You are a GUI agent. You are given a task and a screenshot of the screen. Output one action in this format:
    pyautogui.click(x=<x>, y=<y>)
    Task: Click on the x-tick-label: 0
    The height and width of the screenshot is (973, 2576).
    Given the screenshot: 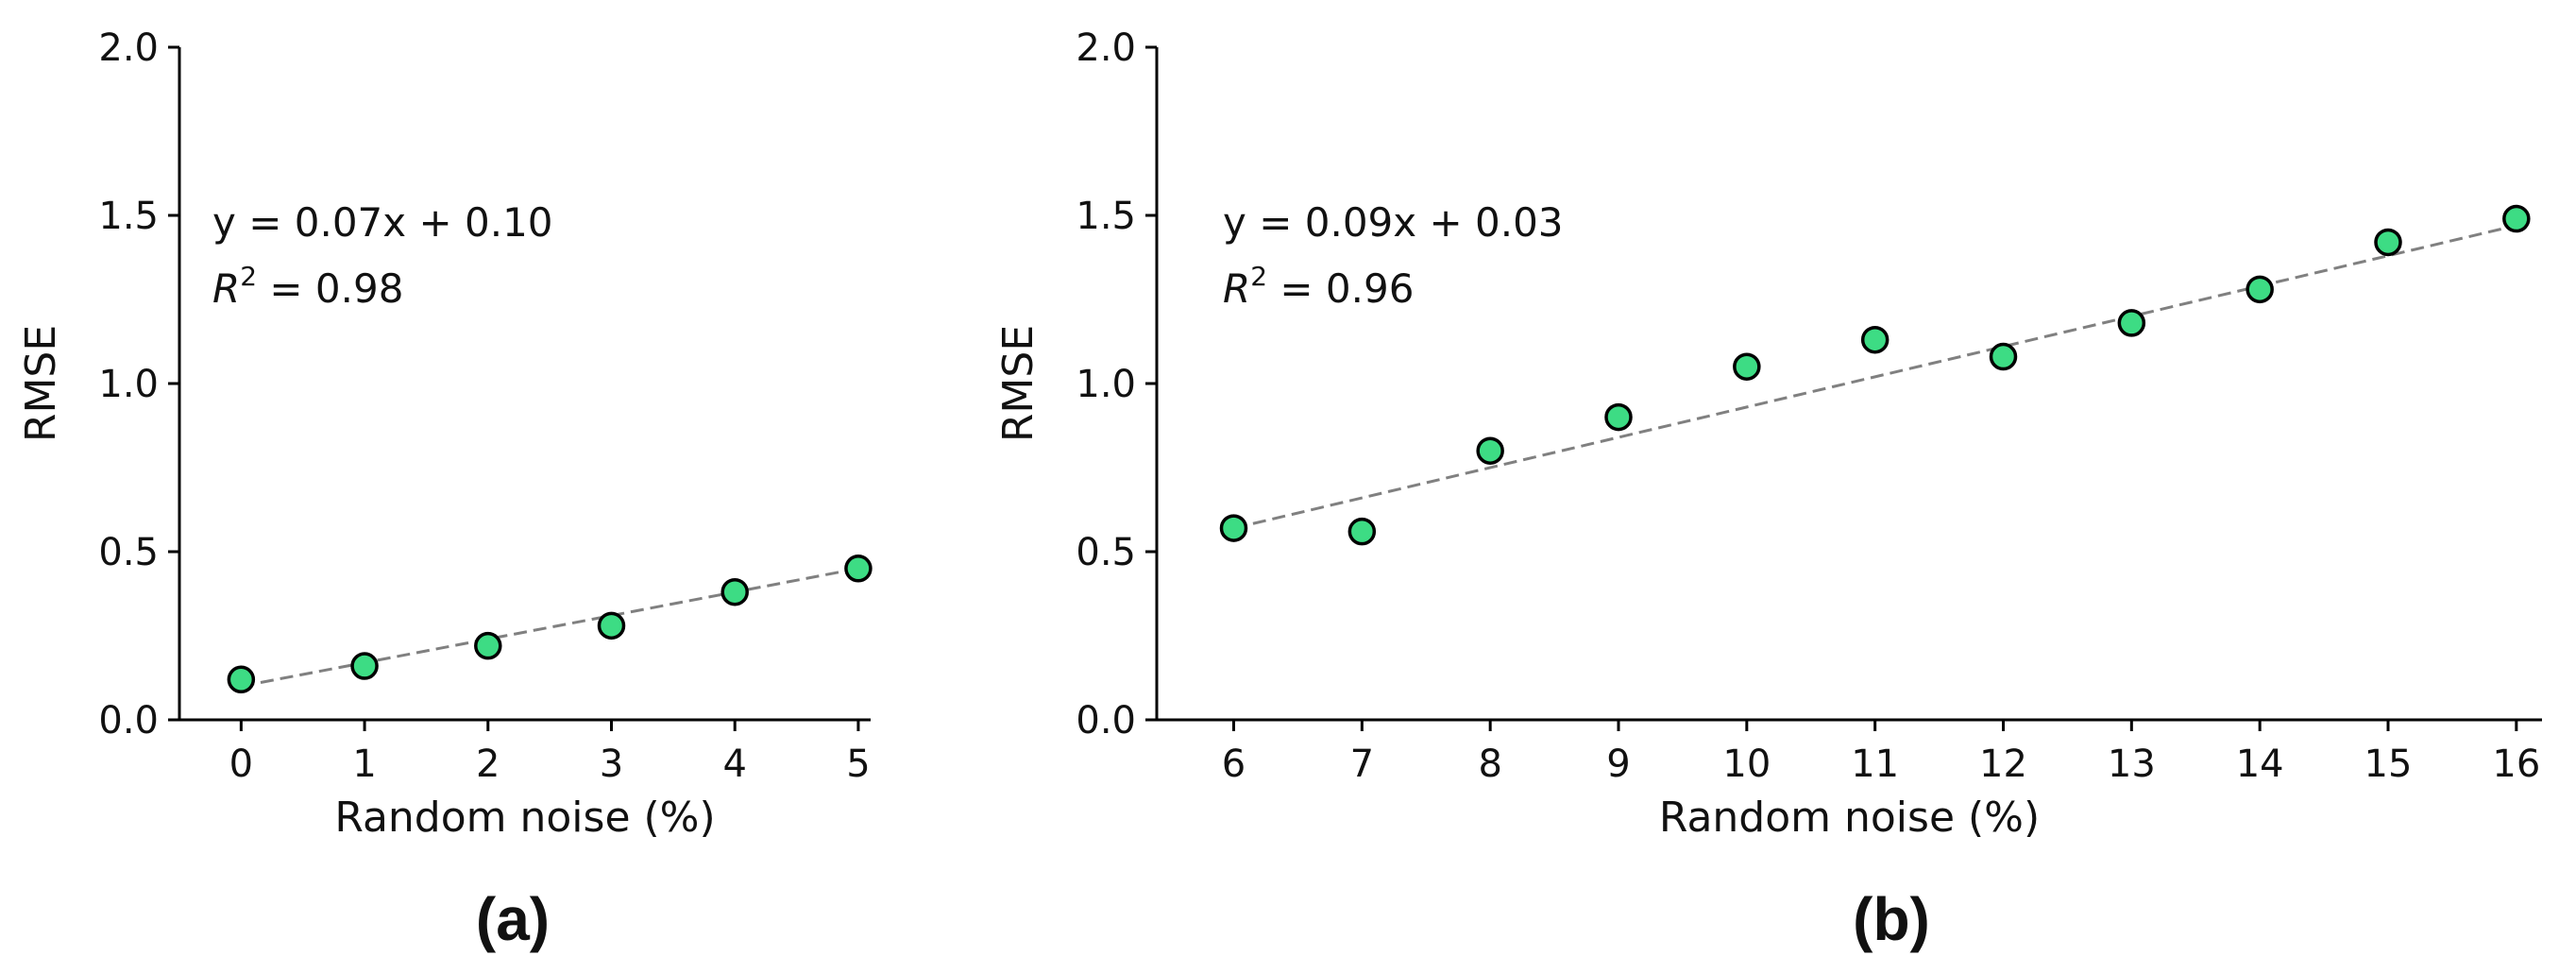 What is the action you would take?
    pyautogui.click(x=241, y=764)
    